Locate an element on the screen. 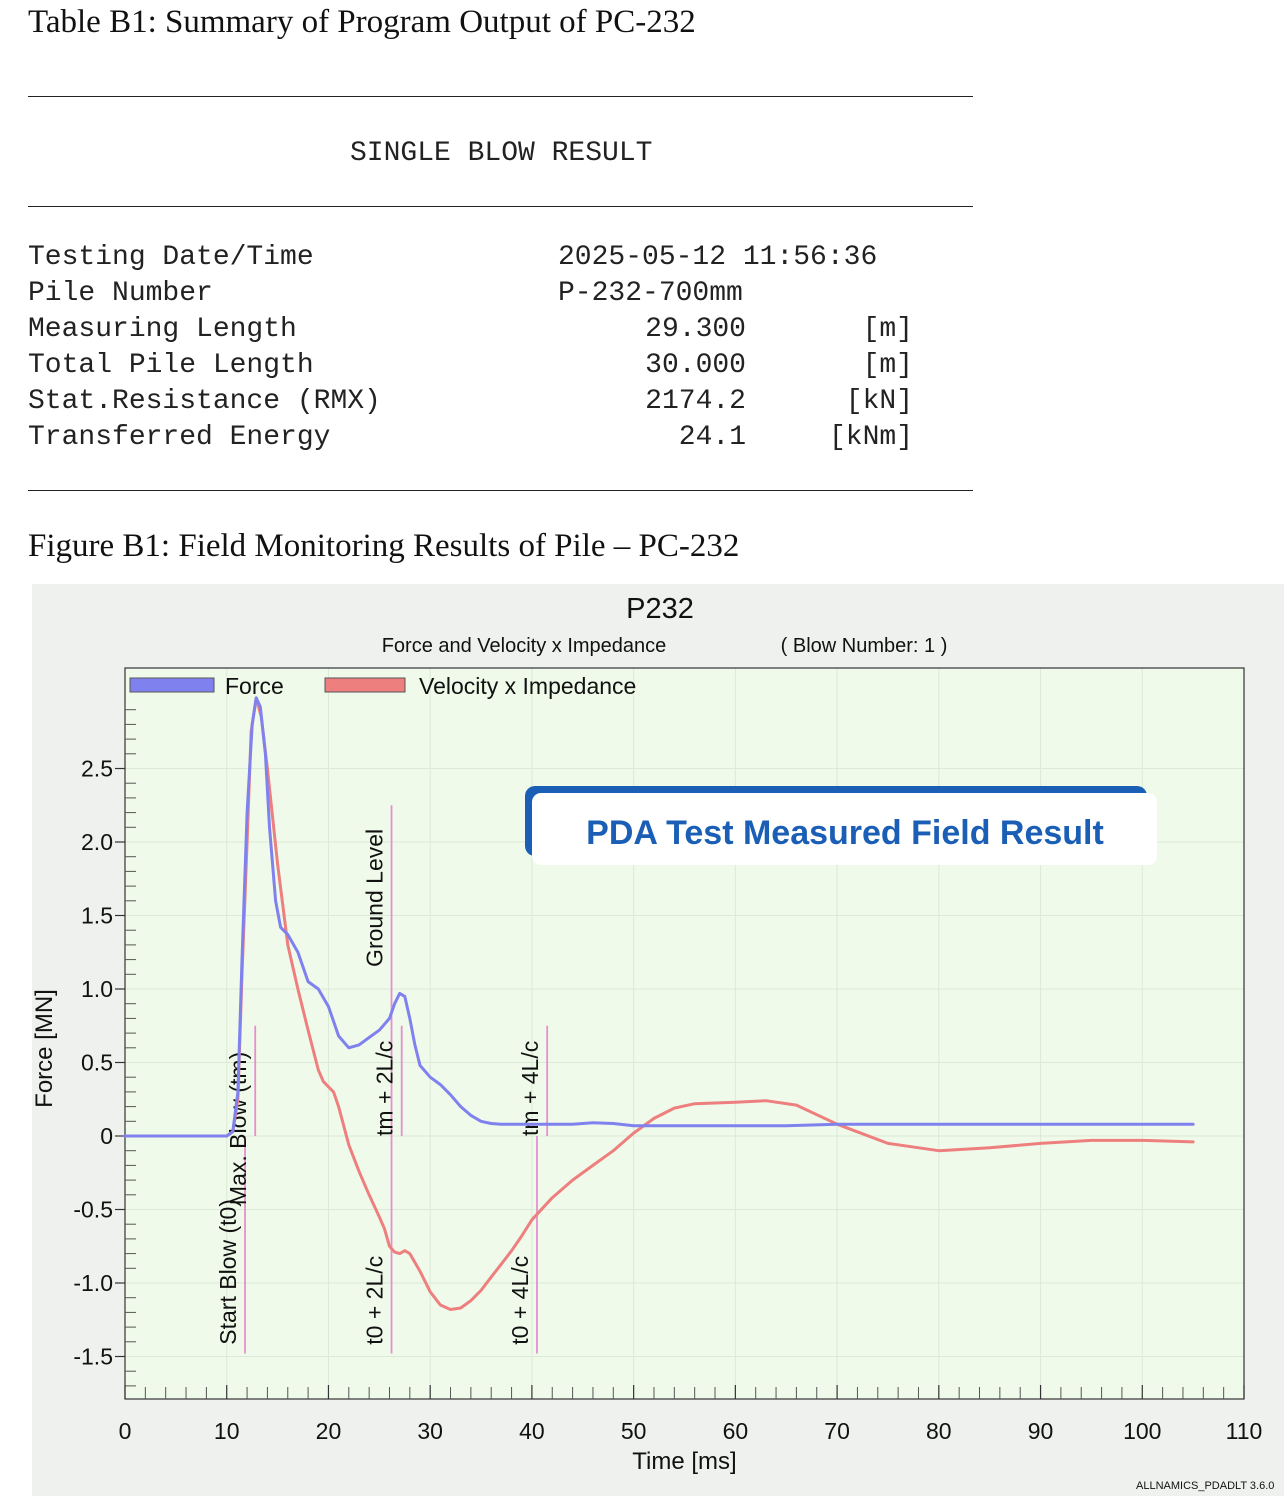  banner-text: PDA Test Measured Field Result is located at coordinates (845, 833).